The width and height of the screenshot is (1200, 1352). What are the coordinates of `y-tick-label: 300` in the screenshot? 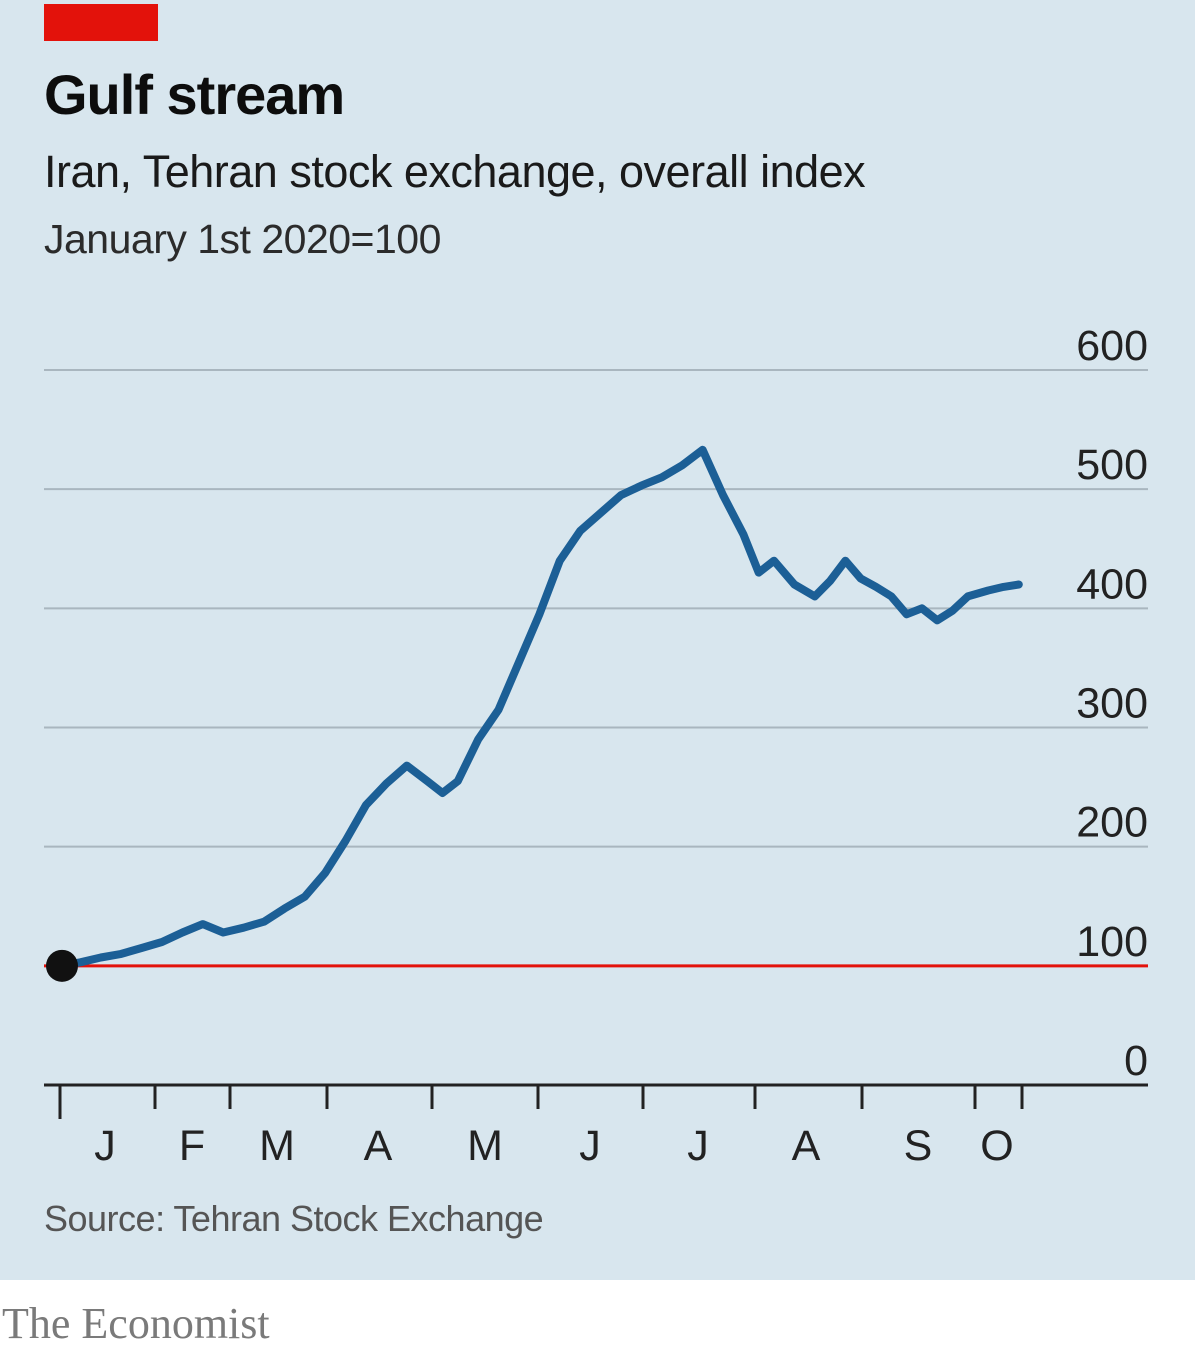 It's located at (1112, 704).